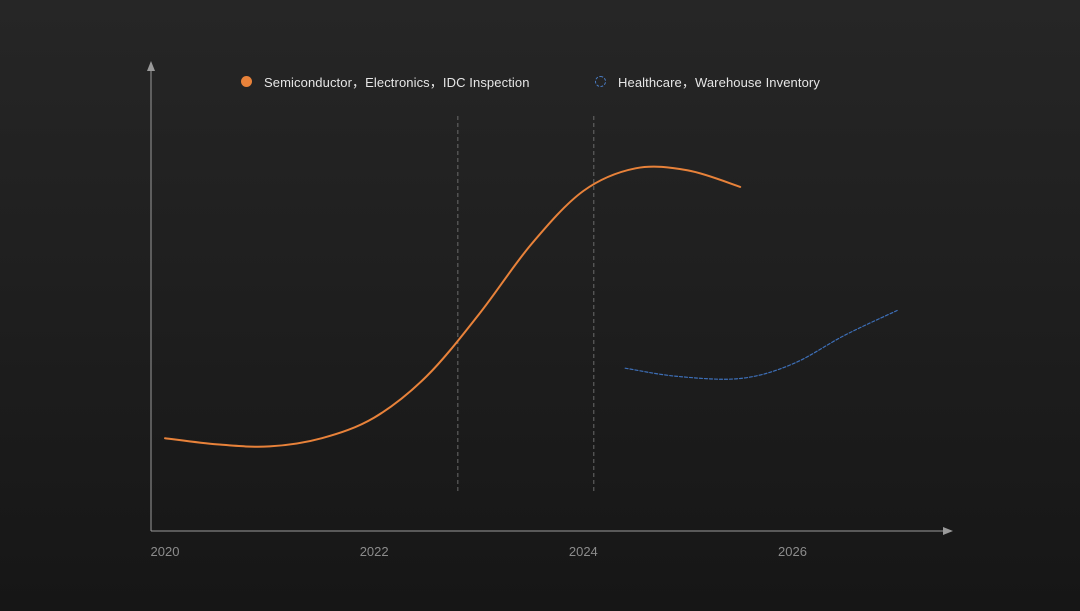  Describe the element at coordinates (948, 531) in the screenshot. I see `x-axis-arrow` at that location.